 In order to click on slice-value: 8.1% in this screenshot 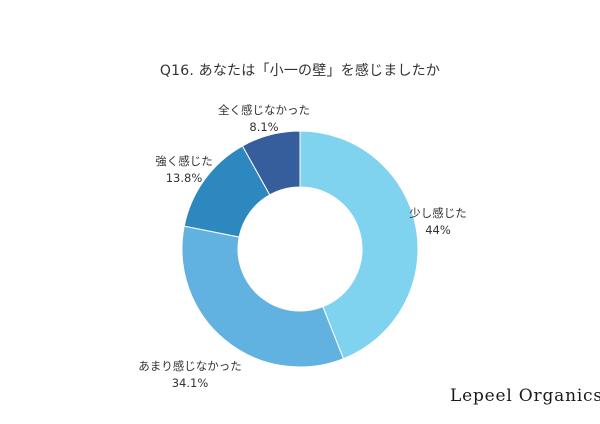, I will do `click(264, 127)`.